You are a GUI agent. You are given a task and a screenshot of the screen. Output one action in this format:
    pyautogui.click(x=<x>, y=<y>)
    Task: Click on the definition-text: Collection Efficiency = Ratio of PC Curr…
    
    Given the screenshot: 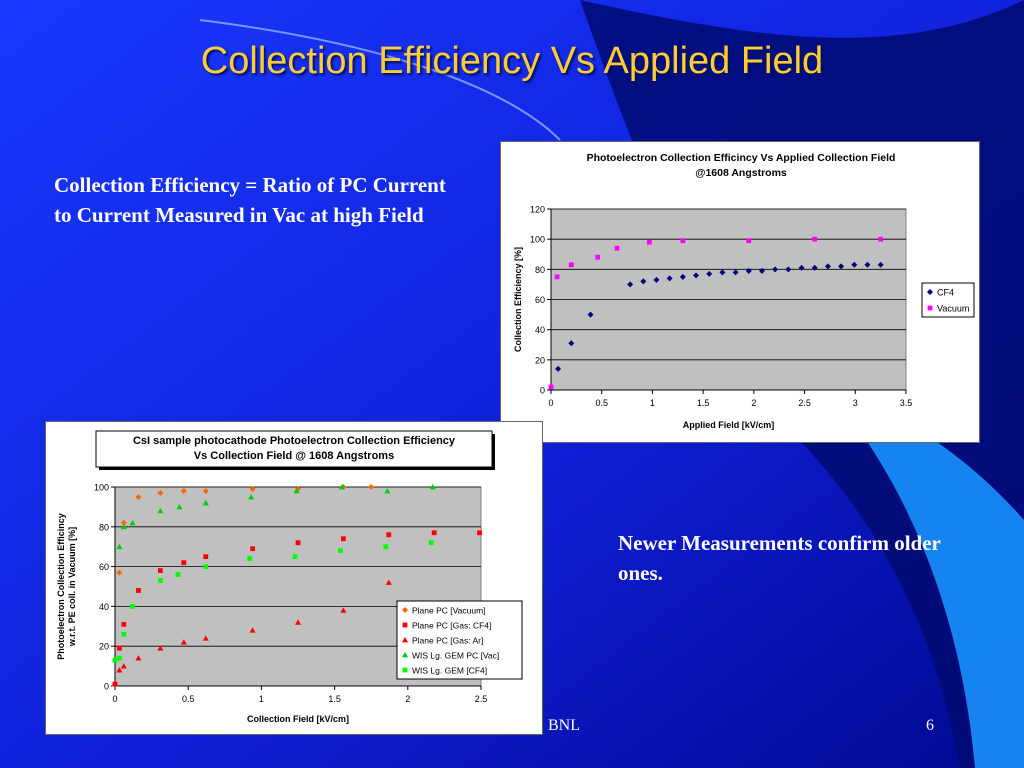 What is the action you would take?
    pyautogui.click(x=250, y=200)
    